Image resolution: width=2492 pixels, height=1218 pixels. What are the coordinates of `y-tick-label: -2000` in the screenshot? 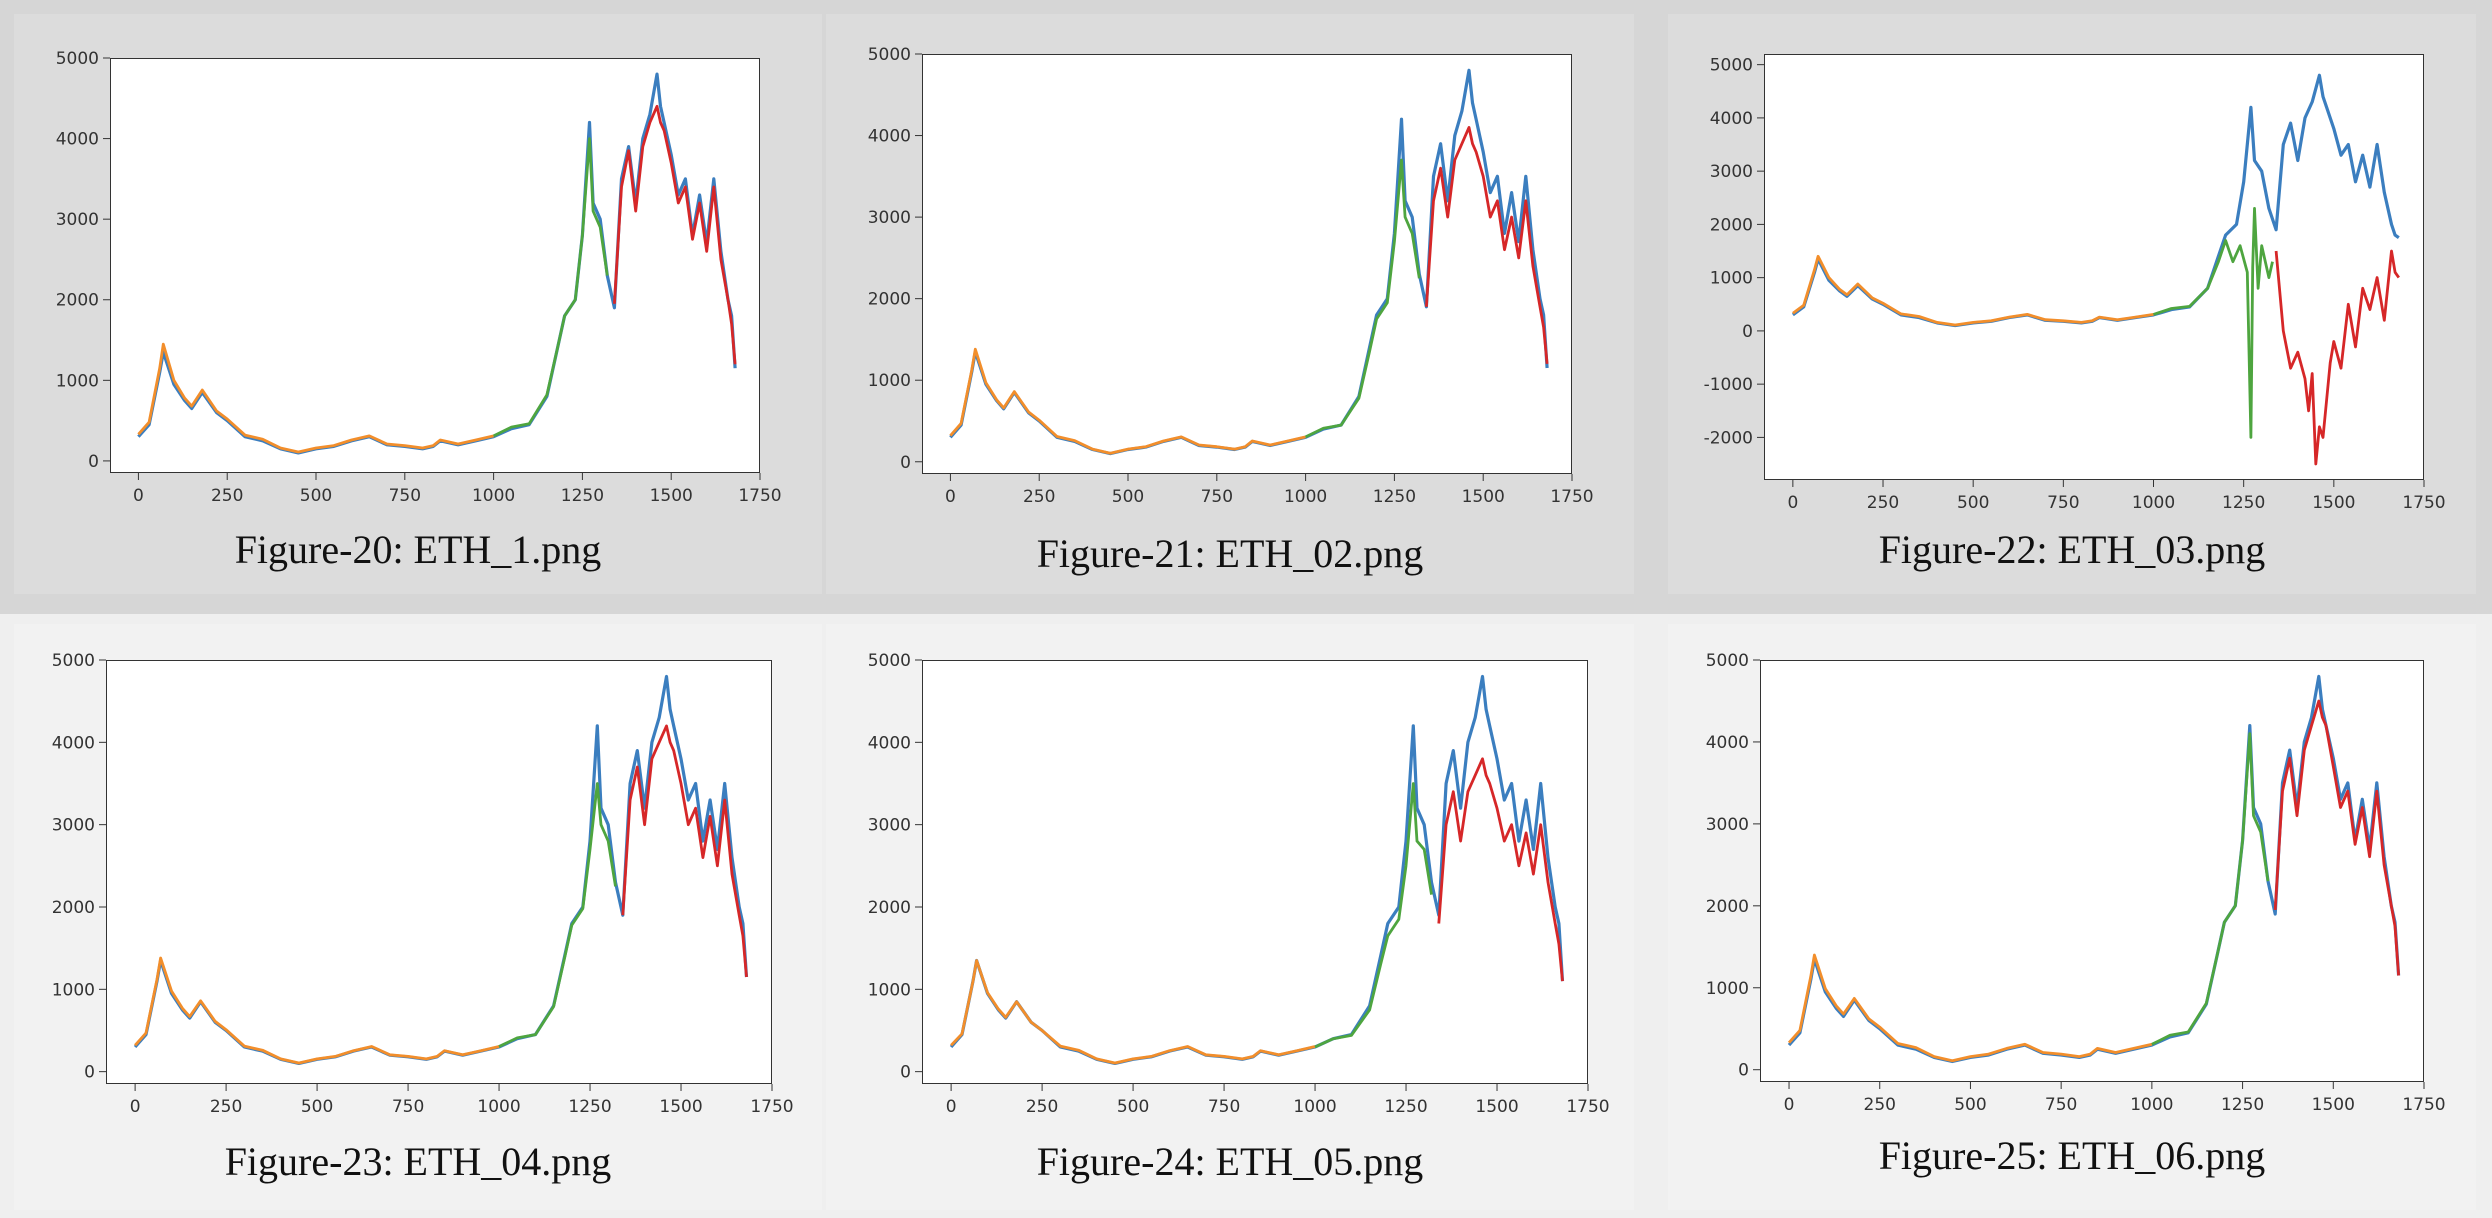 It's located at (1728, 438).